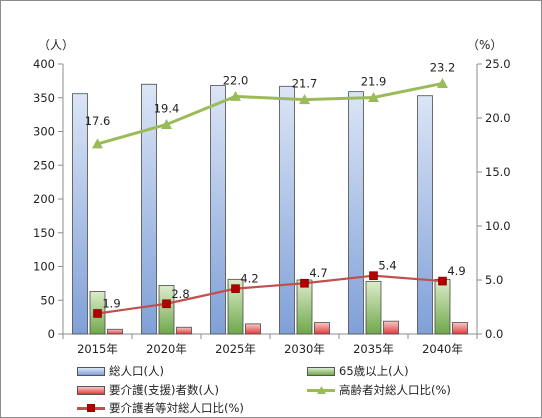 This screenshot has height=418, width=542. Describe the element at coordinates (484, 45) in the screenshot. I see `right-axis-label: （%）` at that location.